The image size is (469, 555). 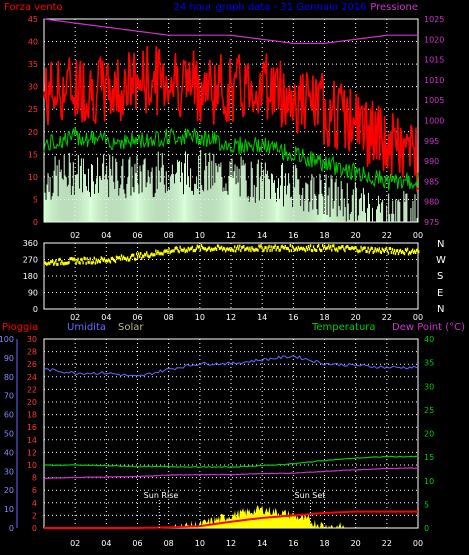 I want to click on x-tick-label-wind: 10, so click(x=200, y=235).